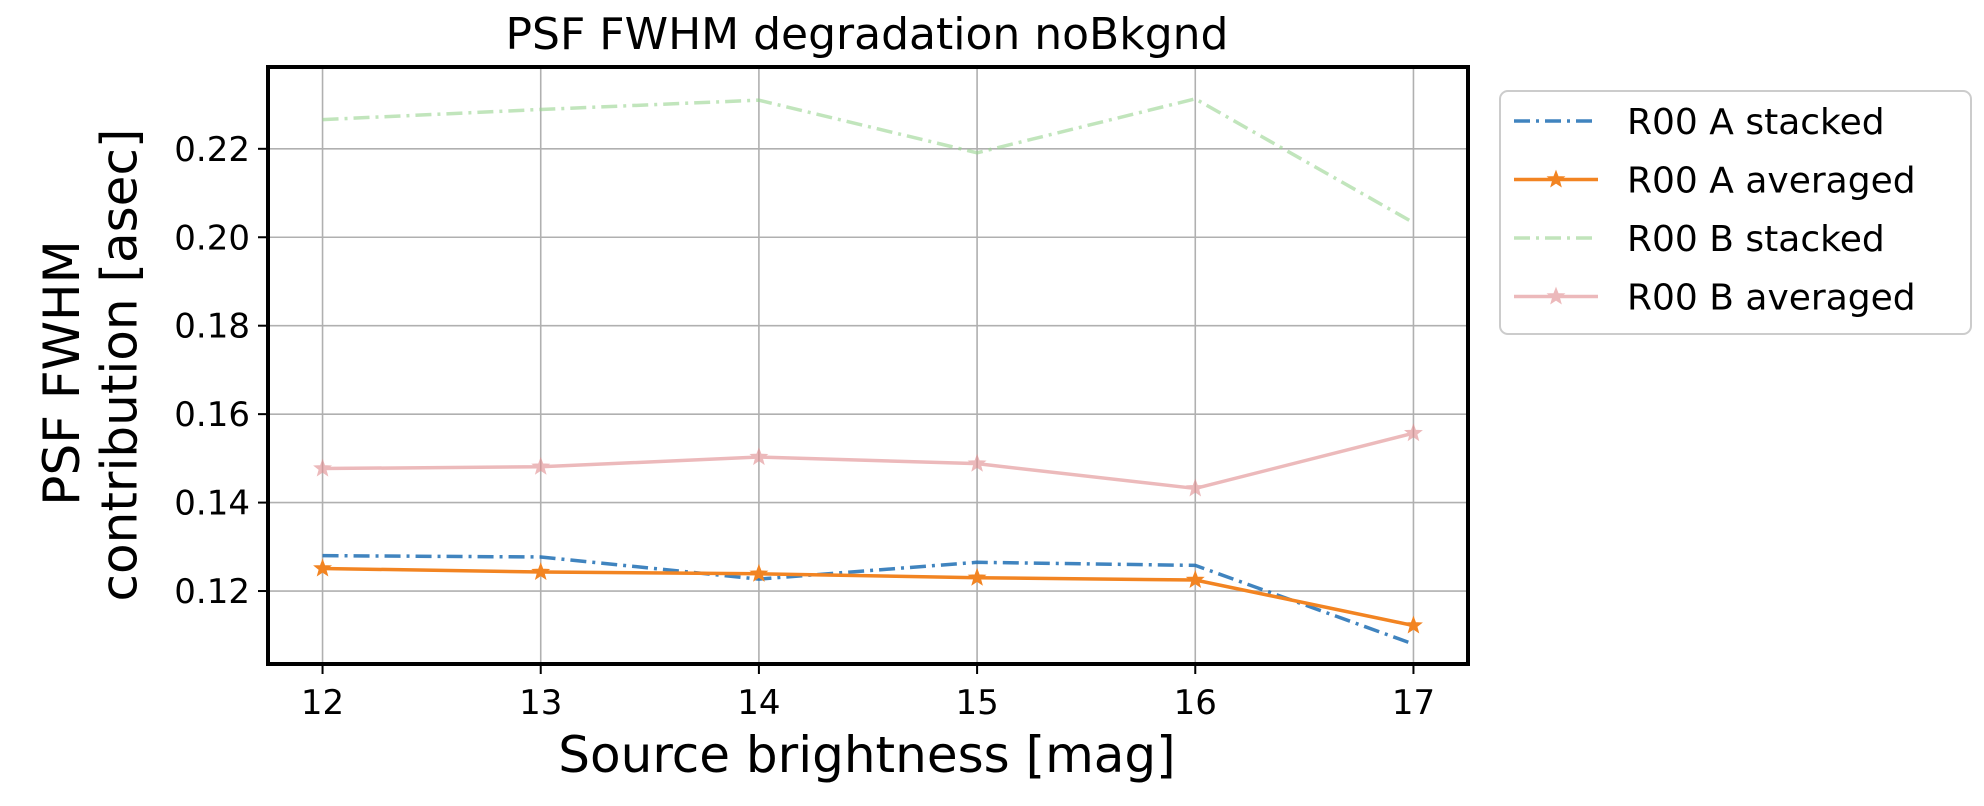 This screenshot has width=1984, height=806. I want to click on y-tick-label: 0.12, so click(212, 592).